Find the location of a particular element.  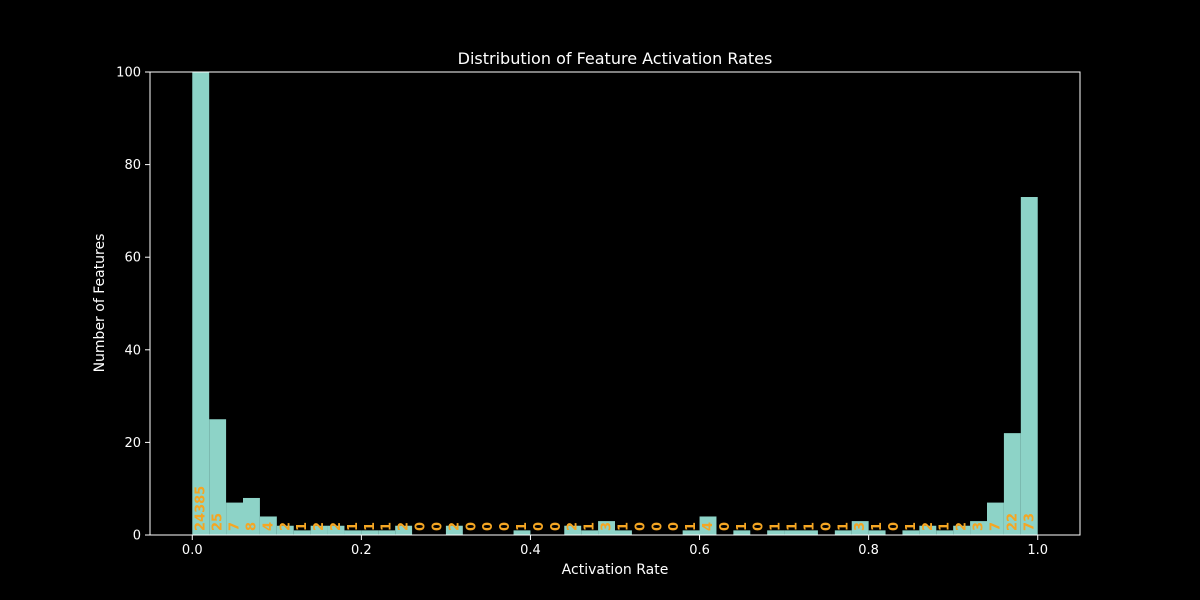

x-axis: 0.0 0.2 0.4 0.6 0.8 1.0 is located at coordinates (615, 546).